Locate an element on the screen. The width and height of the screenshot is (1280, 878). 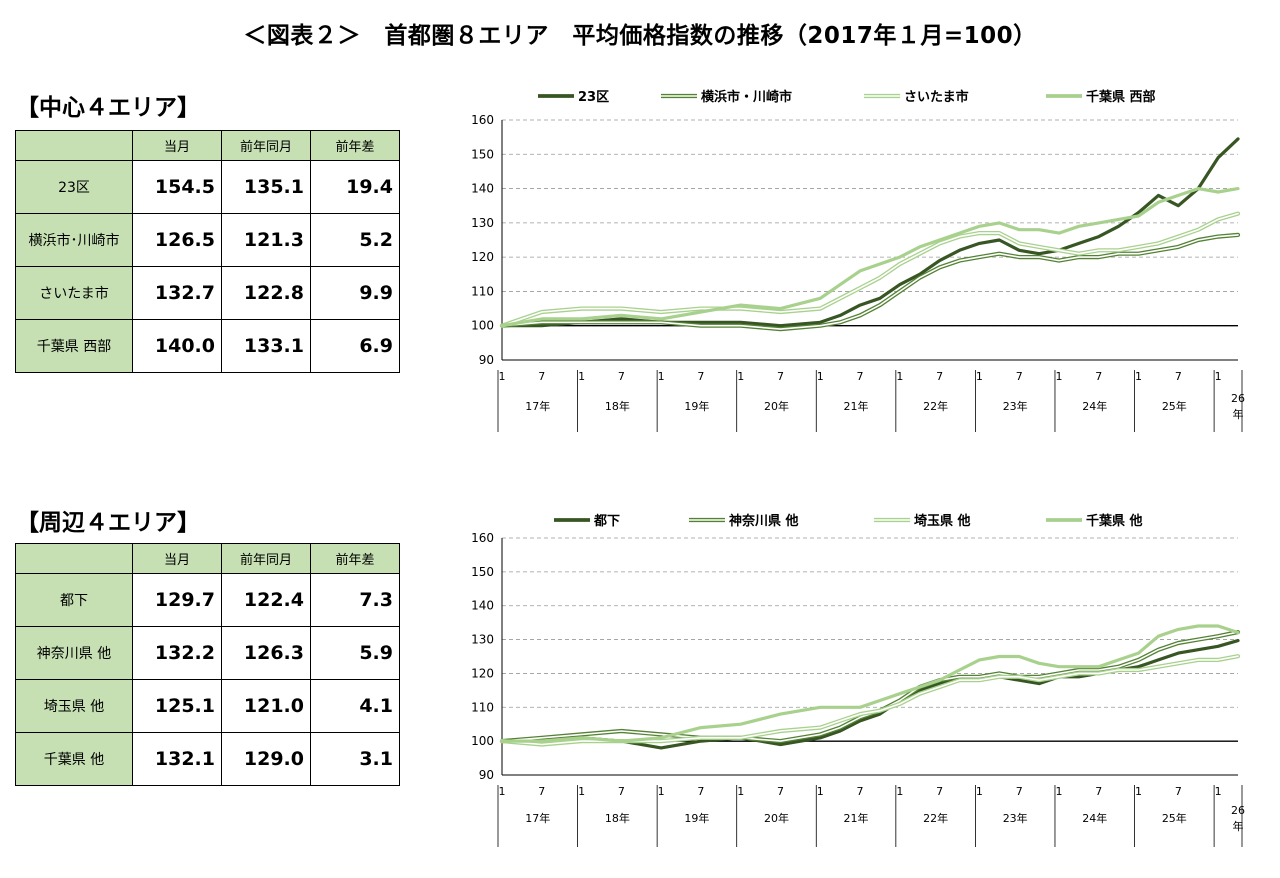
section-title-peripheral: 【周辺４エリア】 is located at coordinates (108, 523).